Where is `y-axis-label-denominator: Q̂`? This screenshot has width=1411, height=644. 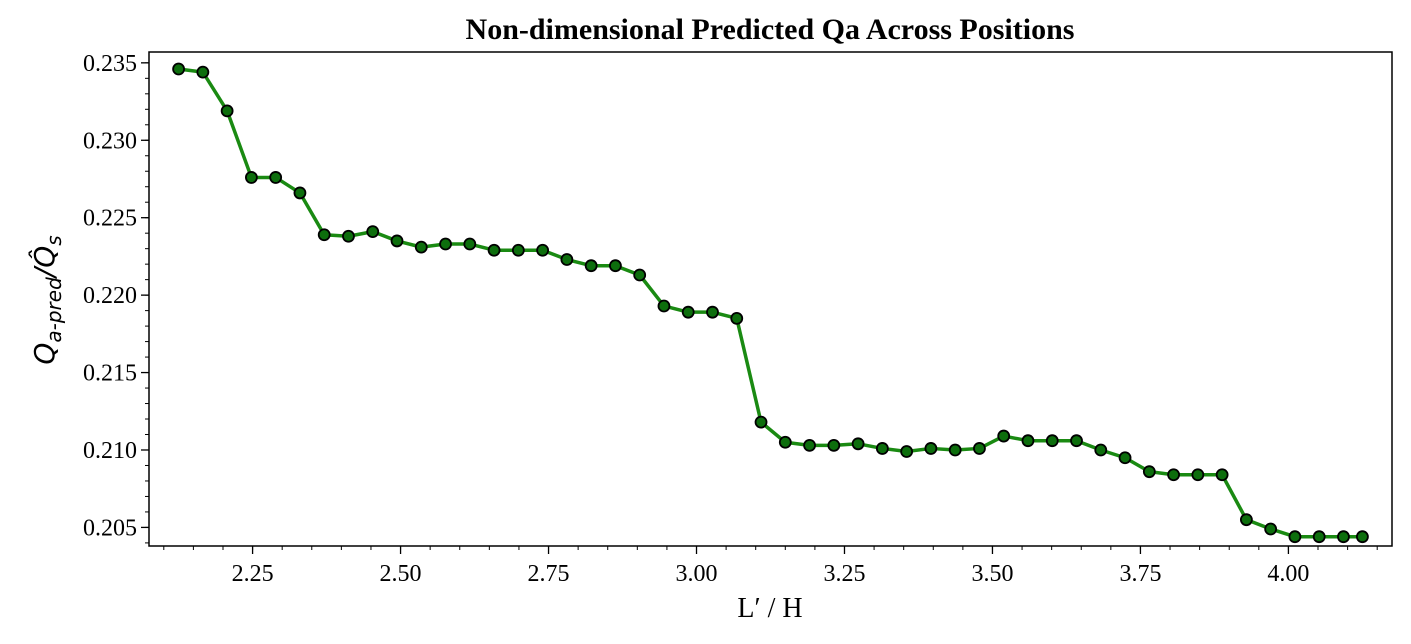 y-axis-label-denominator: Q̂ is located at coordinates (44, 257).